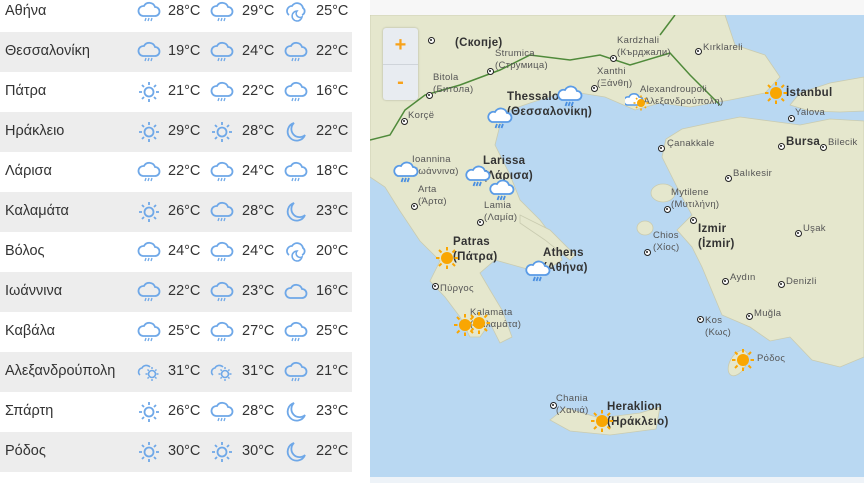  Describe the element at coordinates (35, 131) in the screenshot. I see `city-name: Ηράκλειο` at that location.